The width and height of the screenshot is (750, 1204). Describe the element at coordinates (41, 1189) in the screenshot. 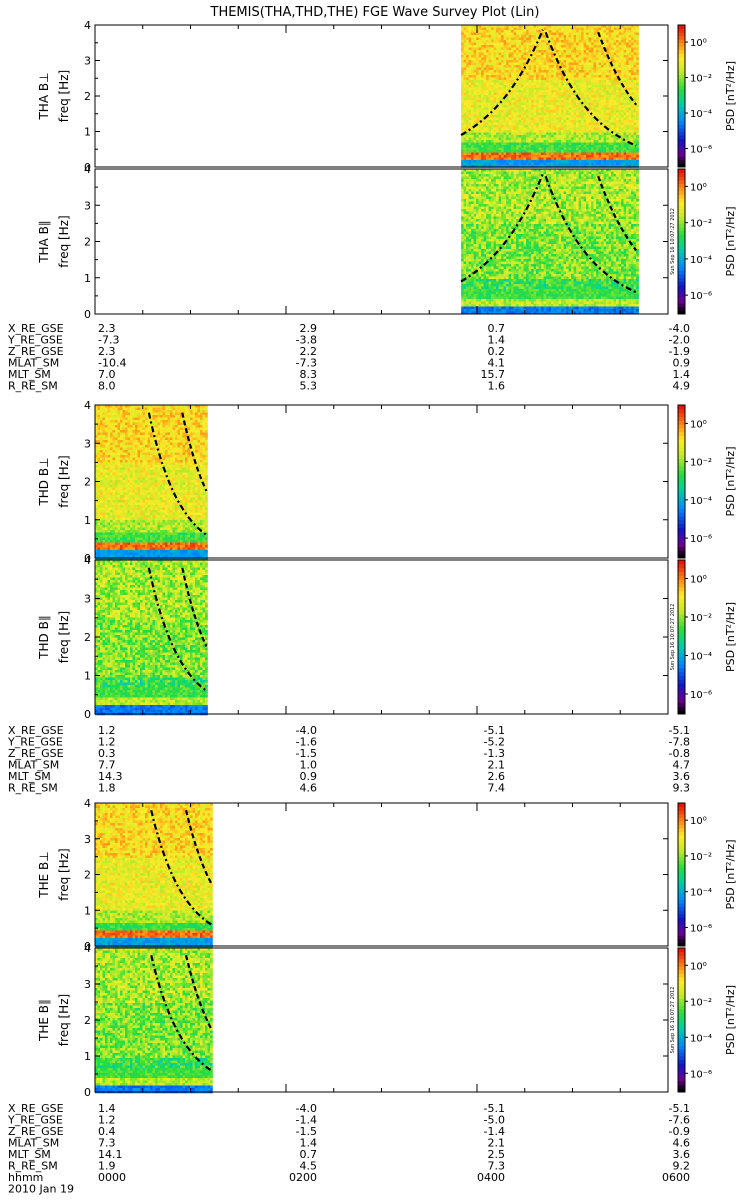

I see `date-label: 2010 Jan 19` at that location.